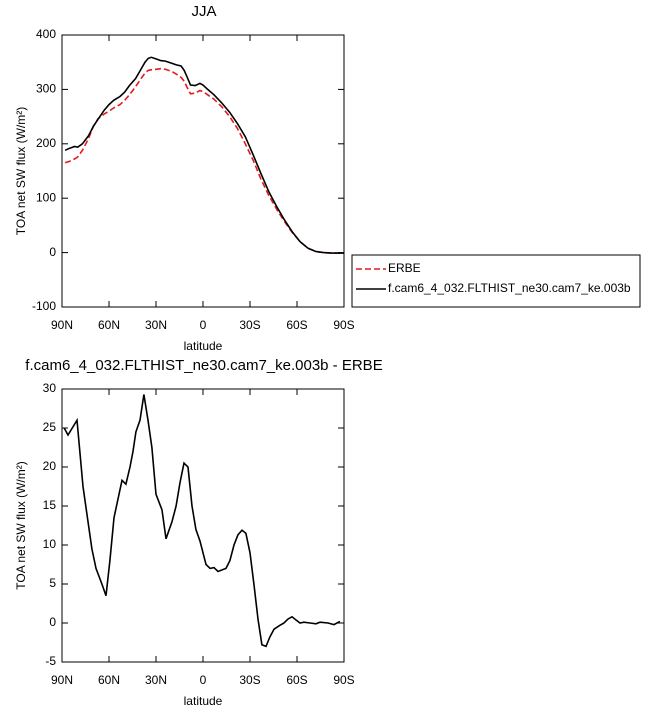  What do you see at coordinates (50, 661) in the screenshot?
I see `y-tick-label: -5` at bounding box center [50, 661].